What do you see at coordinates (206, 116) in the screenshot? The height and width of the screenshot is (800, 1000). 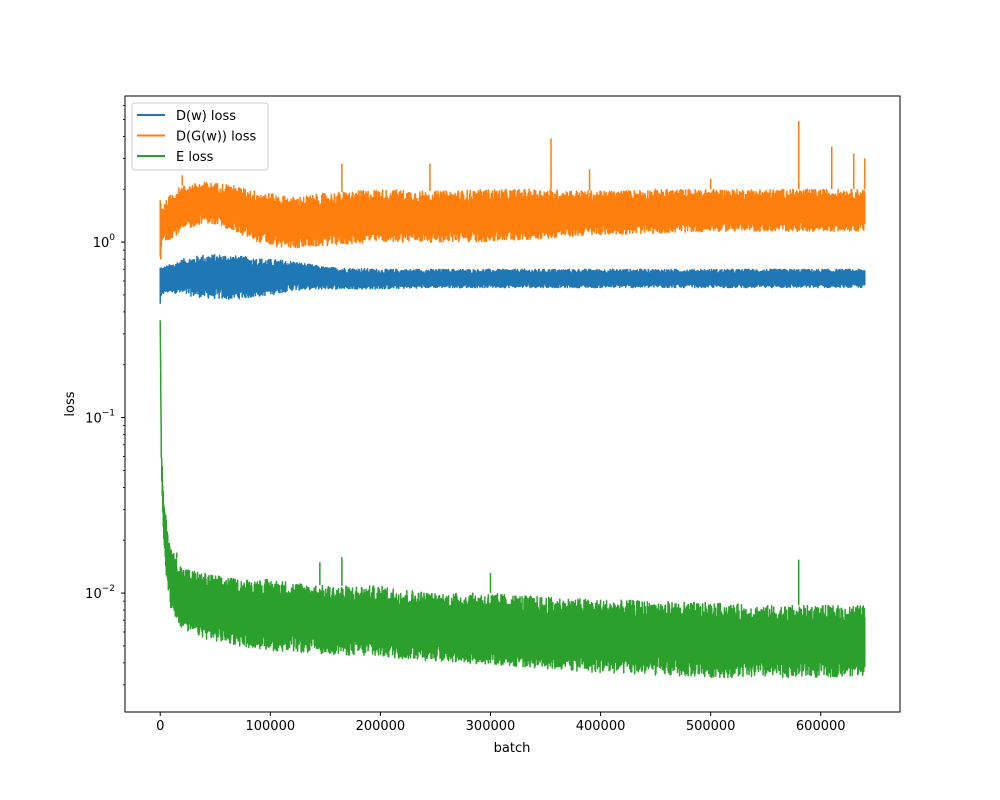 I see `legend-label: D(w) loss` at bounding box center [206, 116].